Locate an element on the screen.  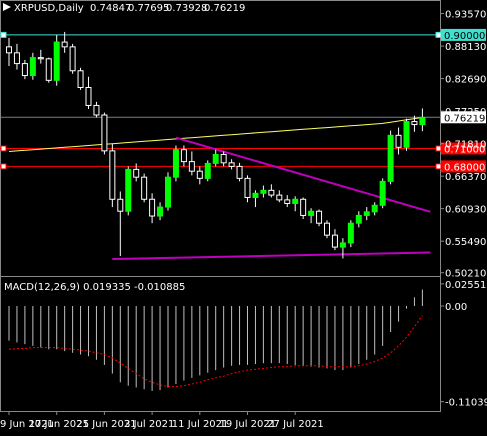
price-tick-label: 0.66370 is located at coordinates (465, 177).